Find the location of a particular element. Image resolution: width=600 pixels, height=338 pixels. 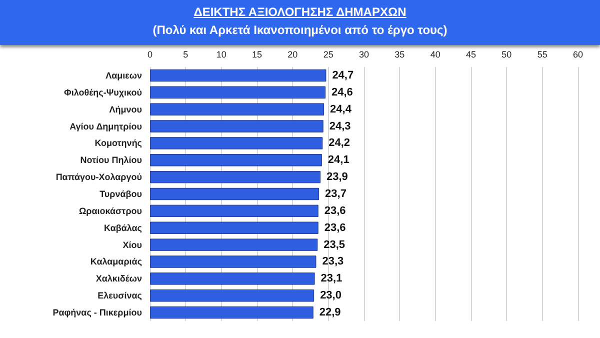

data-label: 24,4 is located at coordinates (341, 109).